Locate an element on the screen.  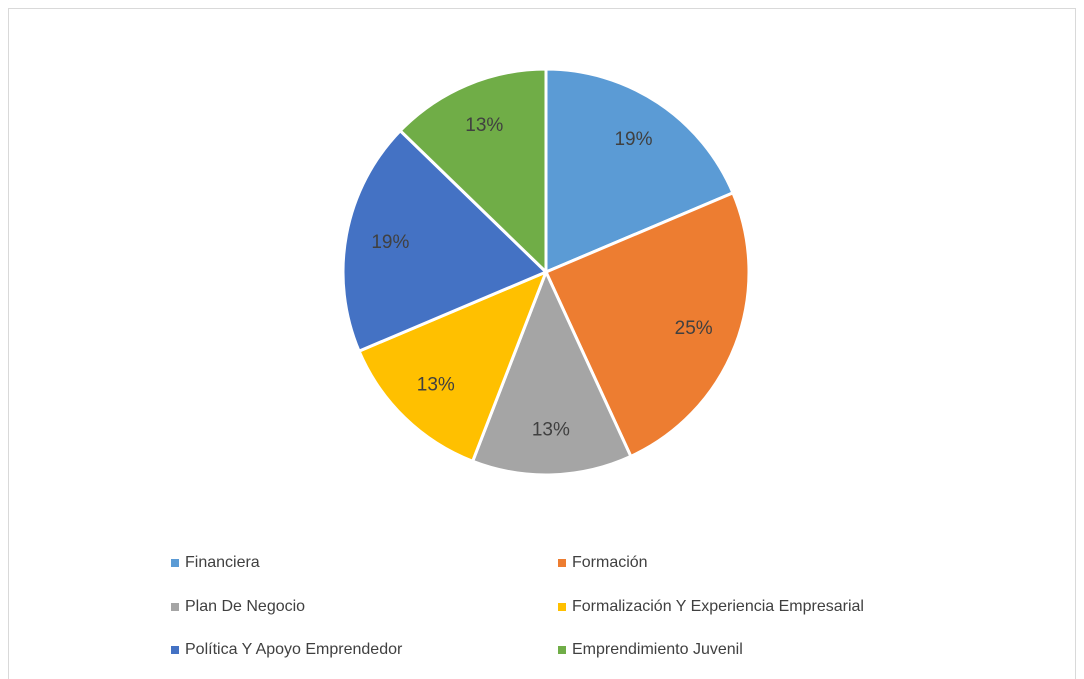
data-label: 25% is located at coordinates (694, 328).